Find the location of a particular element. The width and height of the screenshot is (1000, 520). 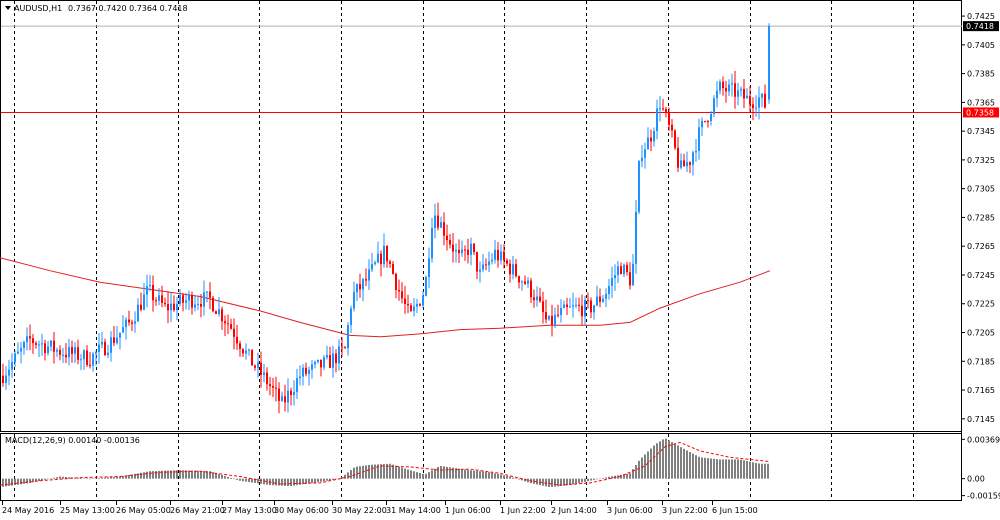

price-tick-label: 0.7165 is located at coordinates (981, 390).